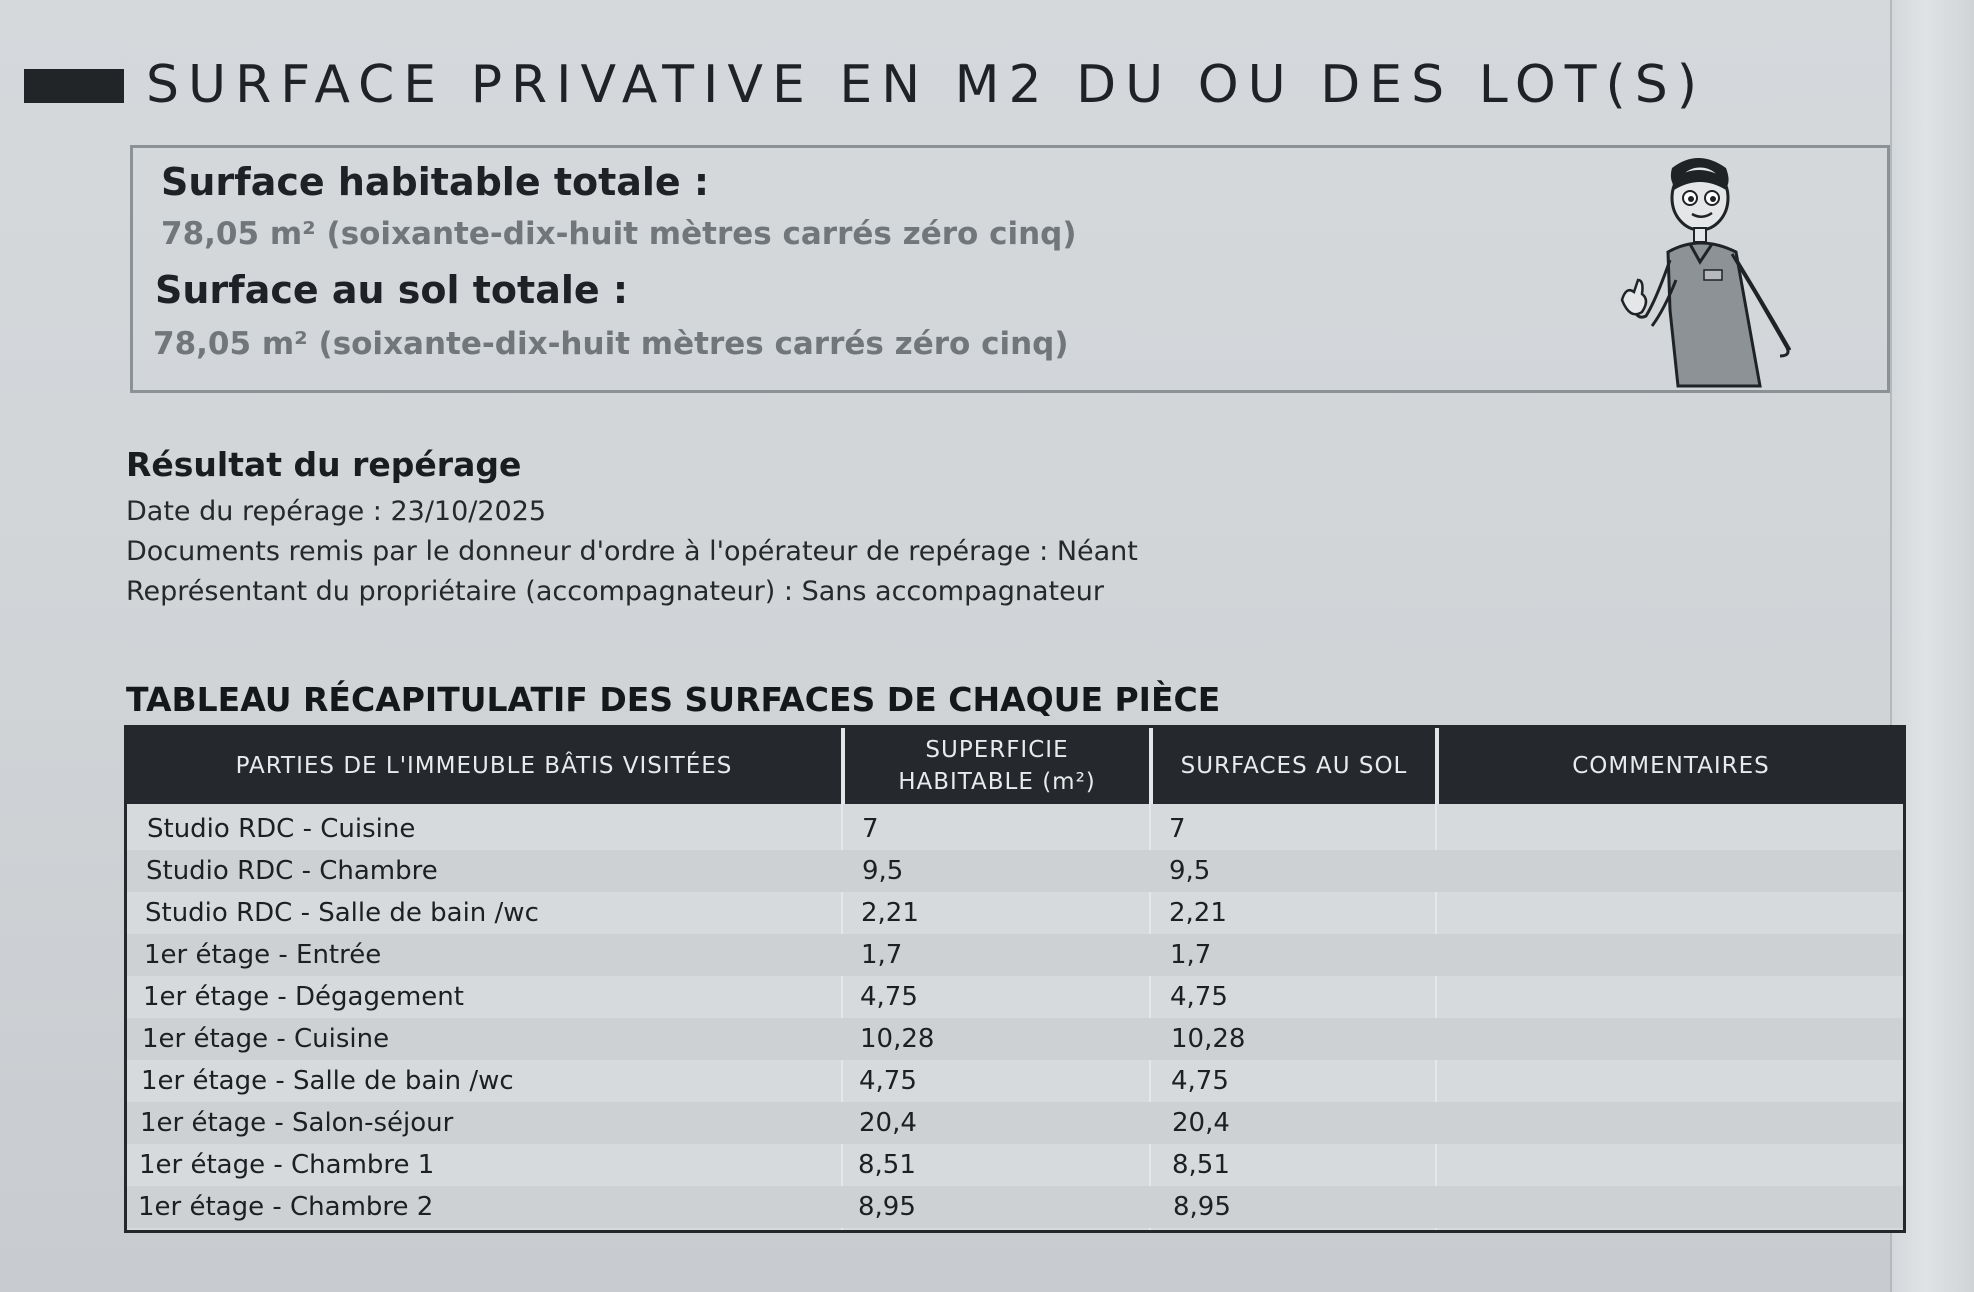  Describe the element at coordinates (1208, 1039) in the screenshot. I see `cell-sol: 10,28` at that location.